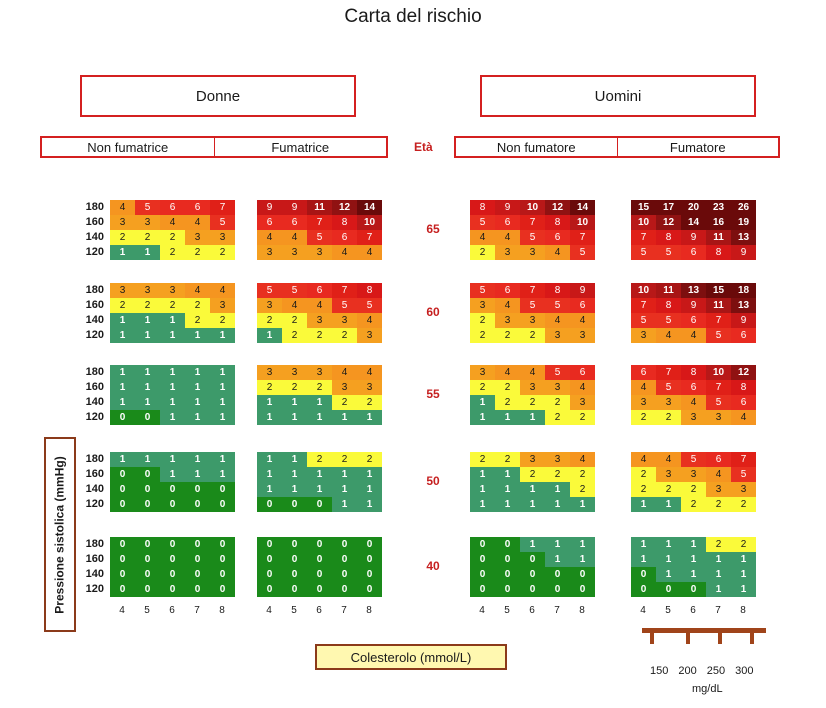  What do you see at coordinates (693, 207) in the screenshot?
I see `risk-cell: 20` at bounding box center [693, 207].